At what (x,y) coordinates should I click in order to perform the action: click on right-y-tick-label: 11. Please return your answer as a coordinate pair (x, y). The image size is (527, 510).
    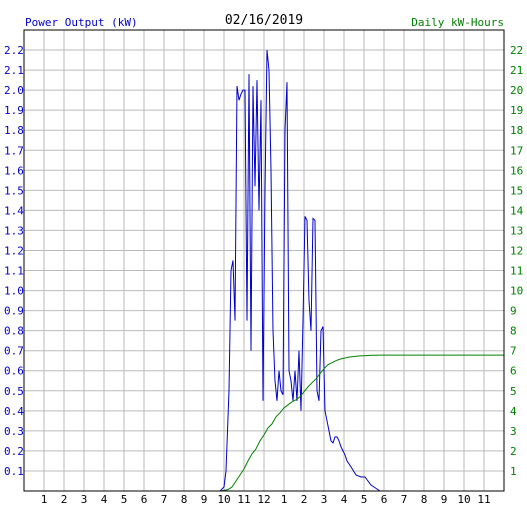
    Looking at the image, I should click on (516, 271).